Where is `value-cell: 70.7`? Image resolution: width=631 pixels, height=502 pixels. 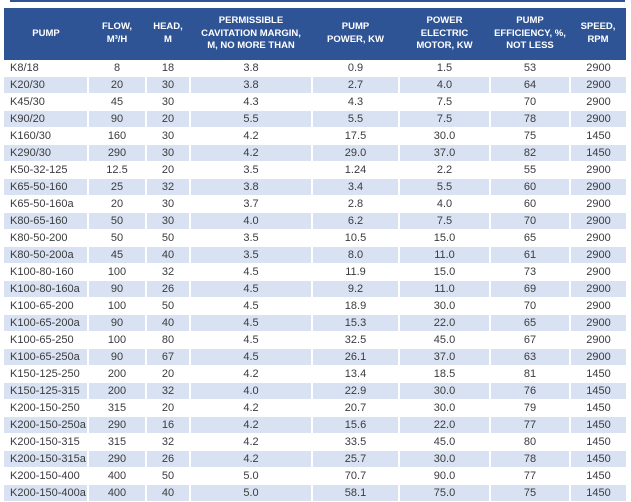
value-cell: 70.7 is located at coordinates (356, 476).